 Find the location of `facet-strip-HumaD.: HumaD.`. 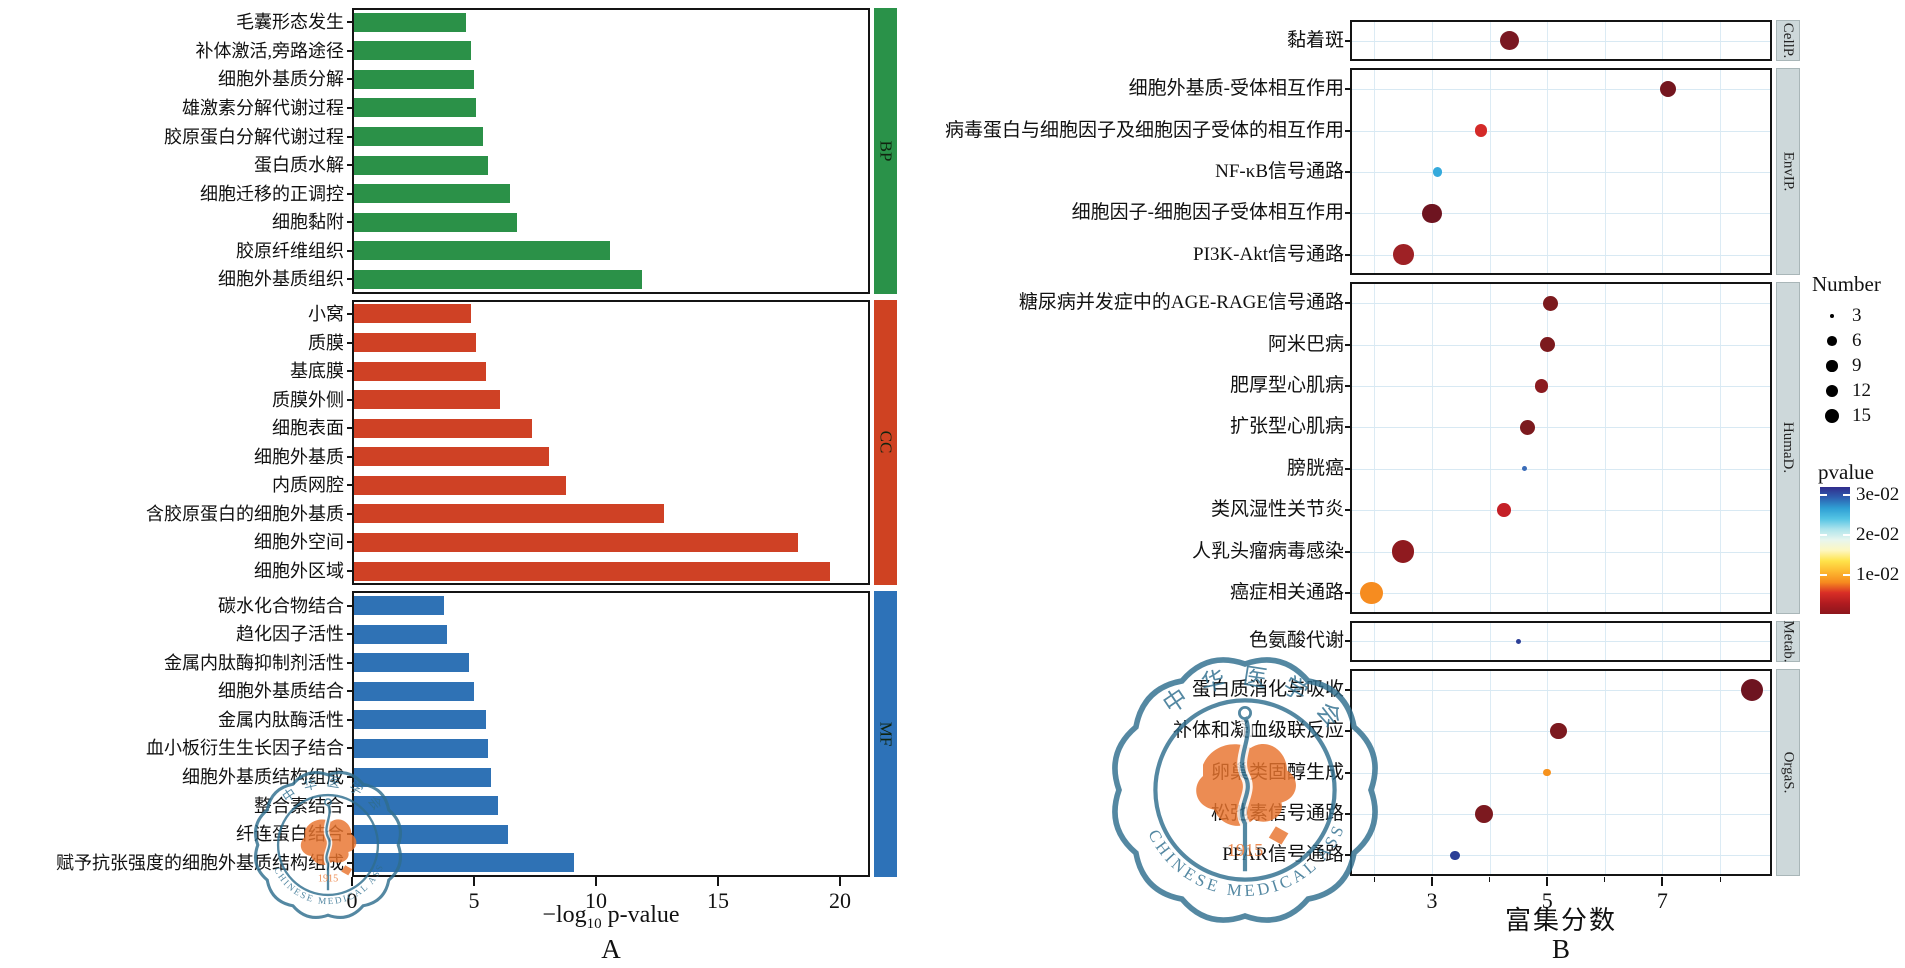

facet-strip-HumaD.: HumaD. is located at coordinates (1788, 448).